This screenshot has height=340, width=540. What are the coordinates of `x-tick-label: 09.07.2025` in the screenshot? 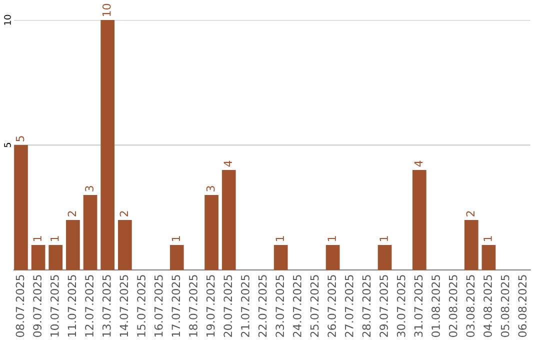 It's located at (37, 306).